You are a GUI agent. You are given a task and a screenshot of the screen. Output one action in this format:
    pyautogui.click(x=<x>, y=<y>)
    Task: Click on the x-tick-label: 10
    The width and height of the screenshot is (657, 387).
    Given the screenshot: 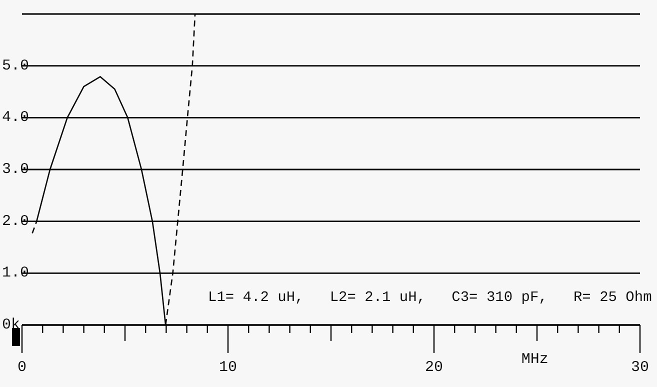 What is the action you would take?
    pyautogui.click(x=228, y=367)
    